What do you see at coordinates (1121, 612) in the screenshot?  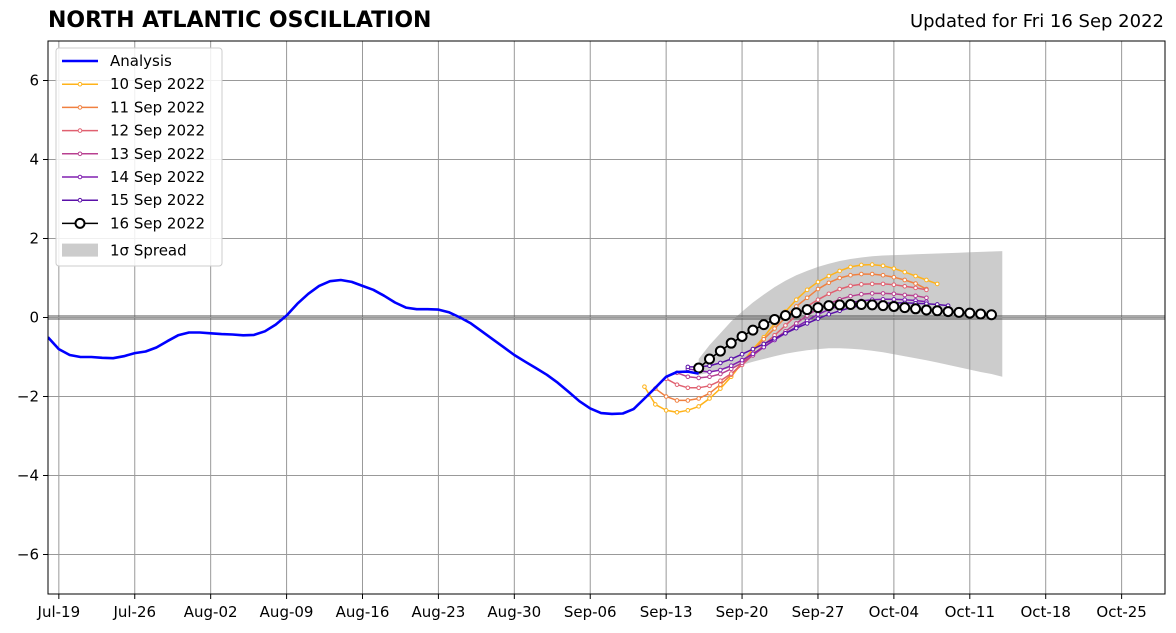 I see `x-tick-label: Oct-25` at bounding box center [1121, 612].